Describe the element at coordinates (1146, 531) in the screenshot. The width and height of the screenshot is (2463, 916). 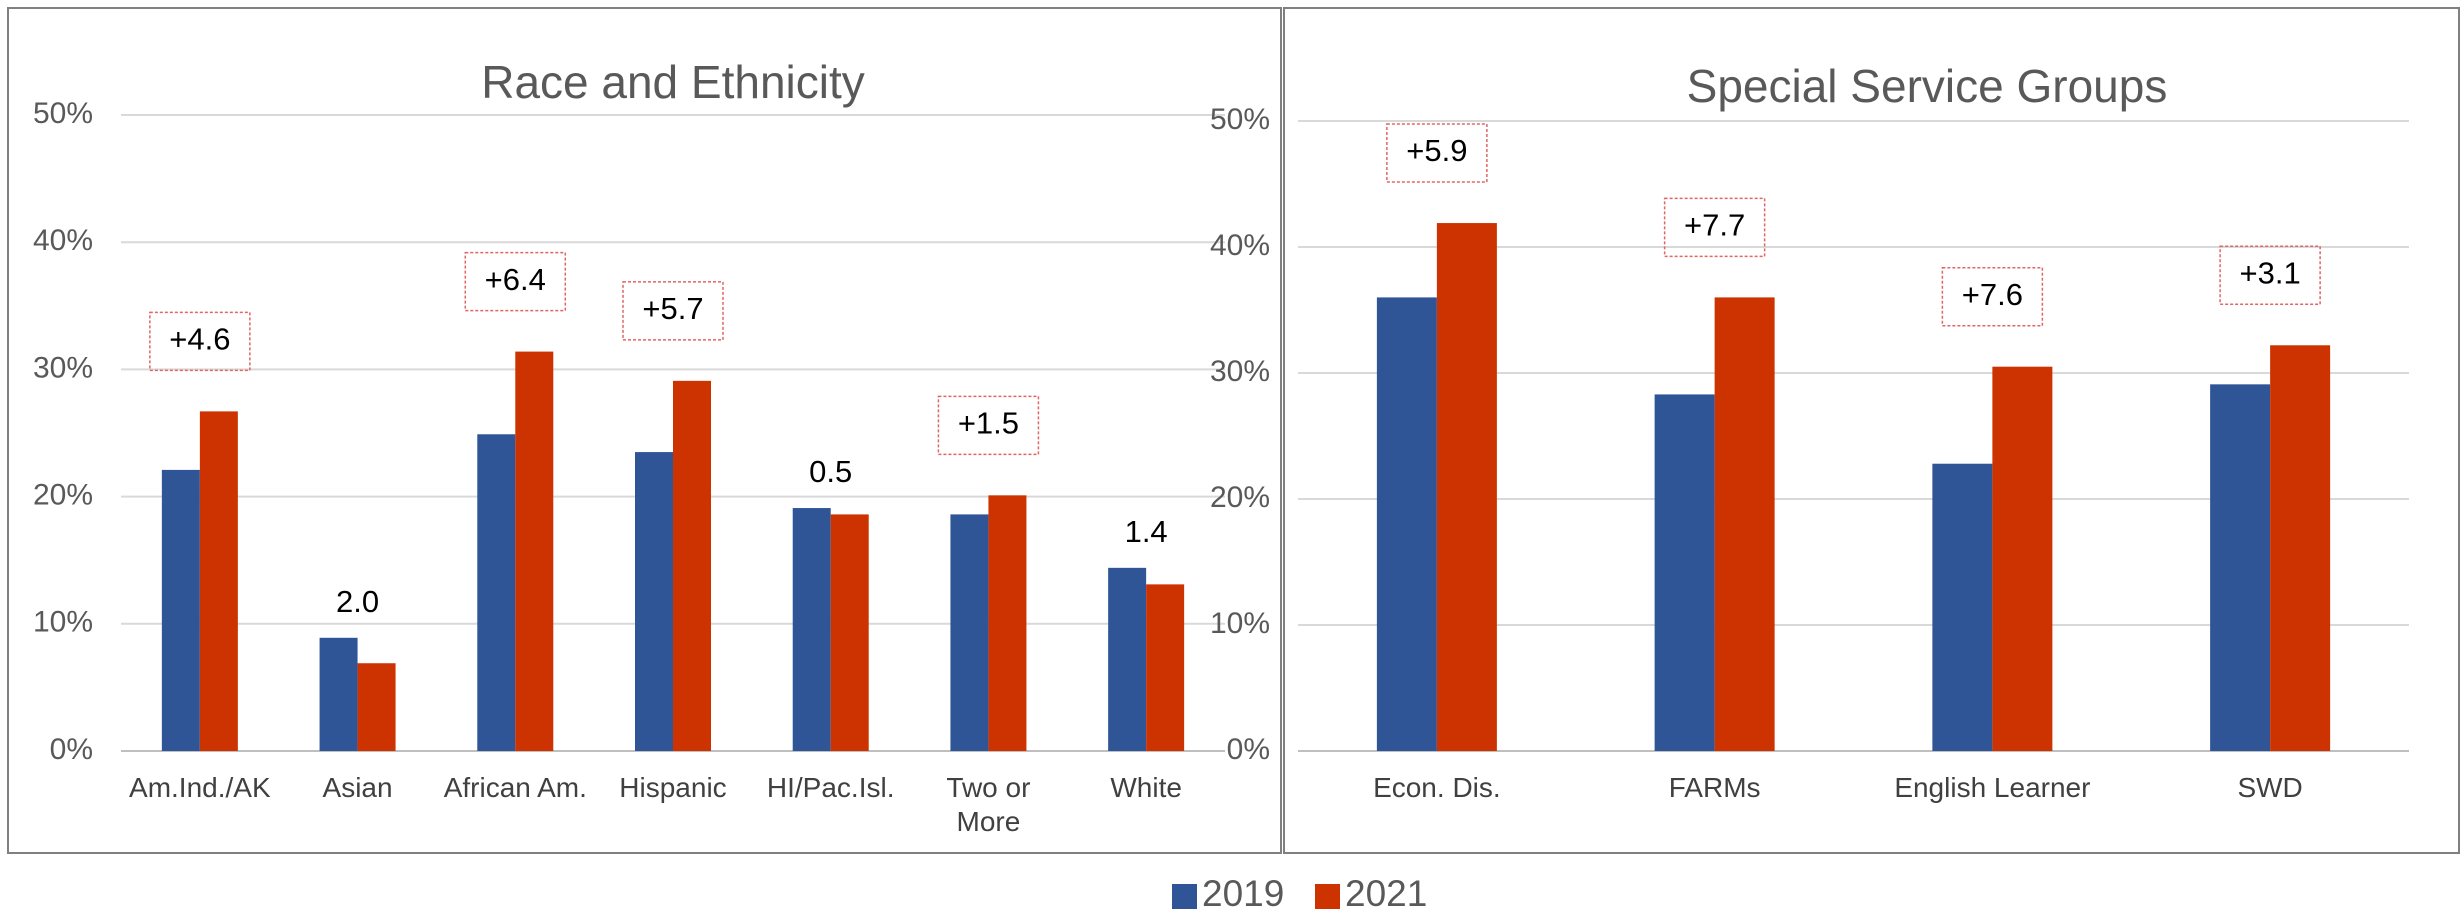
I see `annotation: 1.4` at that location.